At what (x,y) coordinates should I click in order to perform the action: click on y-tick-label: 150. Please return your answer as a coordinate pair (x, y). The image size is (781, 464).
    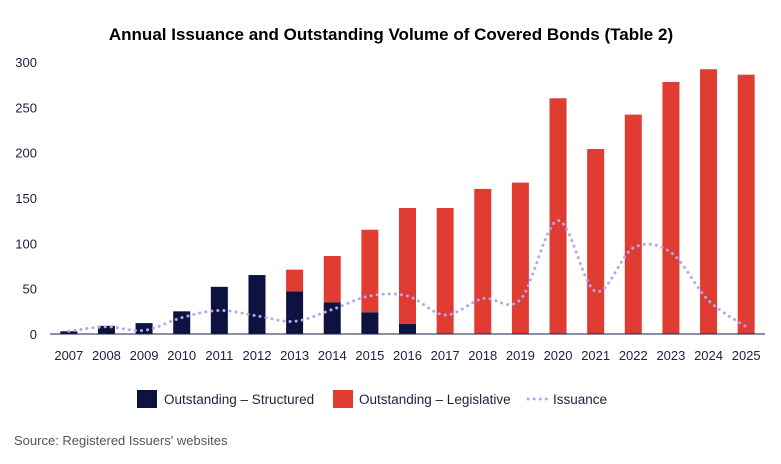
    Looking at the image, I should click on (26, 198).